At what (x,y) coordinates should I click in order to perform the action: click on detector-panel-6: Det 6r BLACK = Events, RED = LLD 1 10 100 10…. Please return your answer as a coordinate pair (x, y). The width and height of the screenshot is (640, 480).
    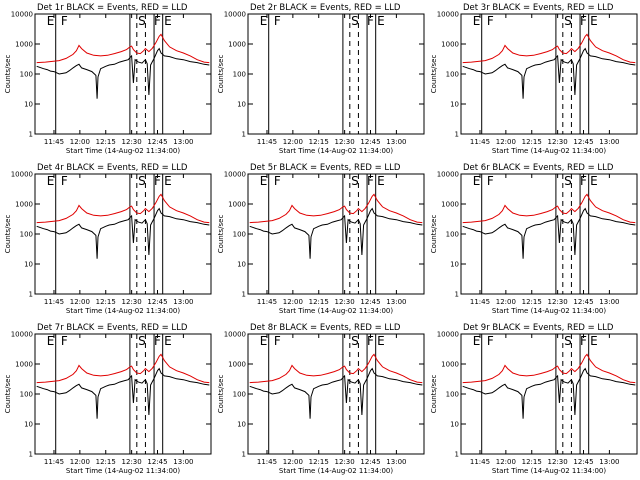
    Looking at the image, I should click on (534, 239).